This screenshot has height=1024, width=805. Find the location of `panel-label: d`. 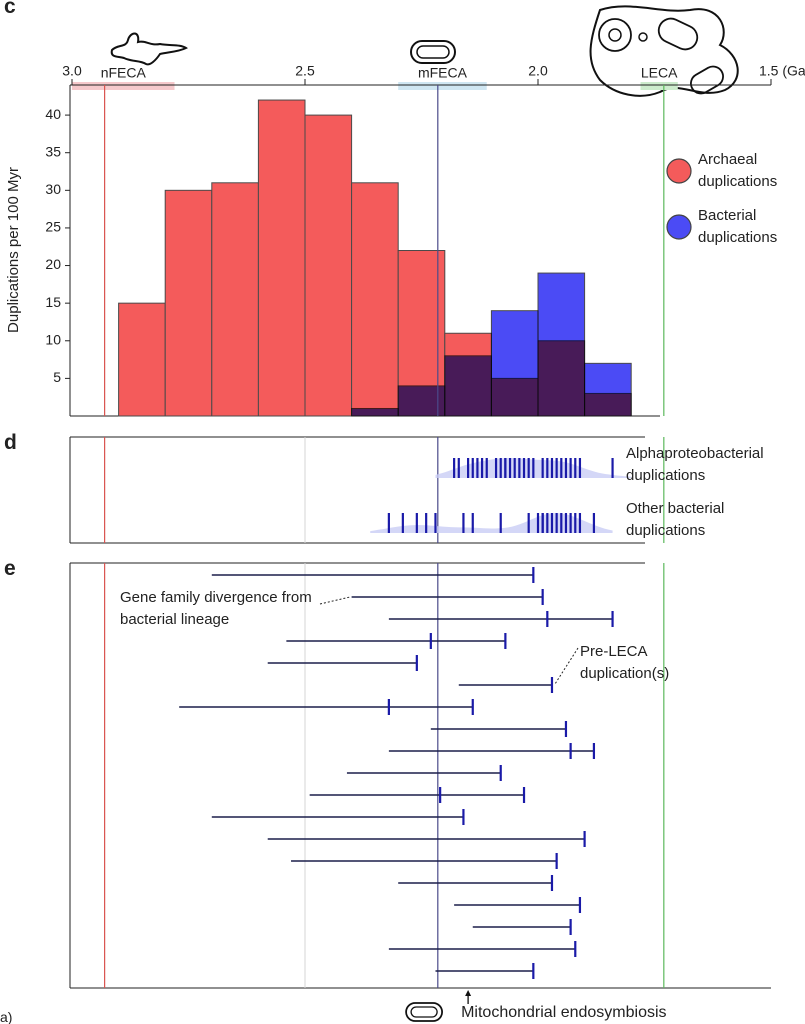

panel-label: d is located at coordinates (10, 442).